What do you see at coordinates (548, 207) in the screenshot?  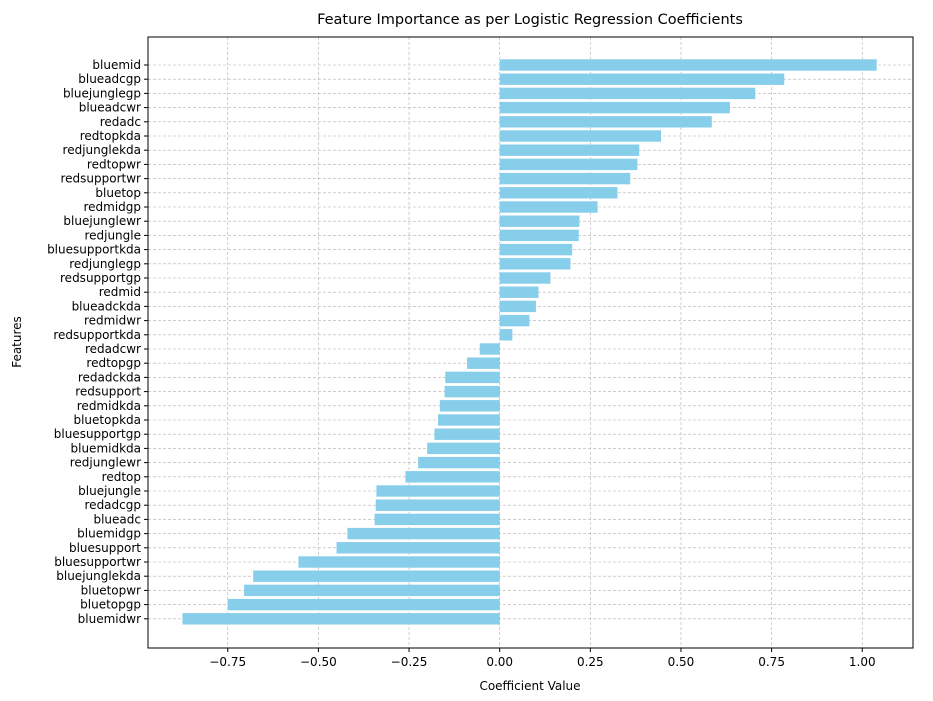 I see `bar-redmidgp` at bounding box center [548, 207].